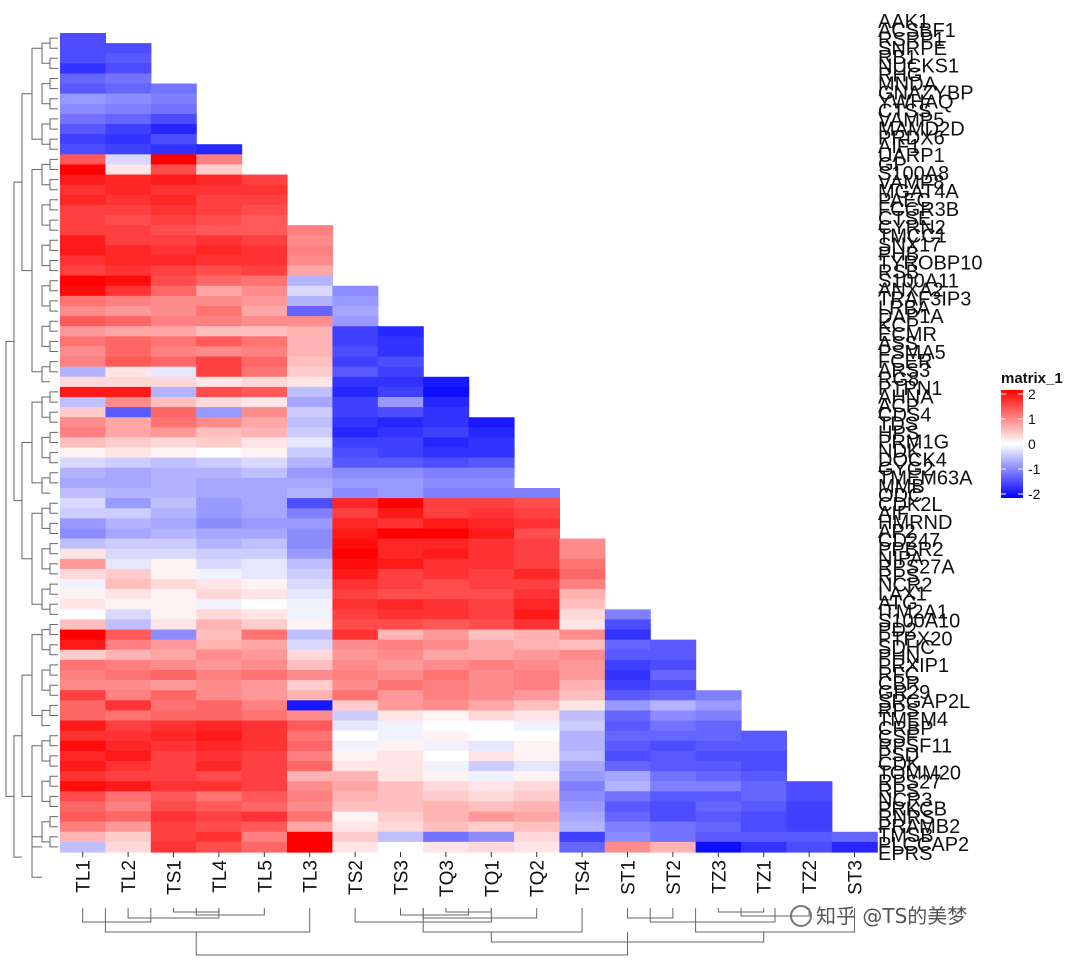  Describe the element at coordinates (899, 147) in the screenshot. I see `row-label: AIF1` at that location.